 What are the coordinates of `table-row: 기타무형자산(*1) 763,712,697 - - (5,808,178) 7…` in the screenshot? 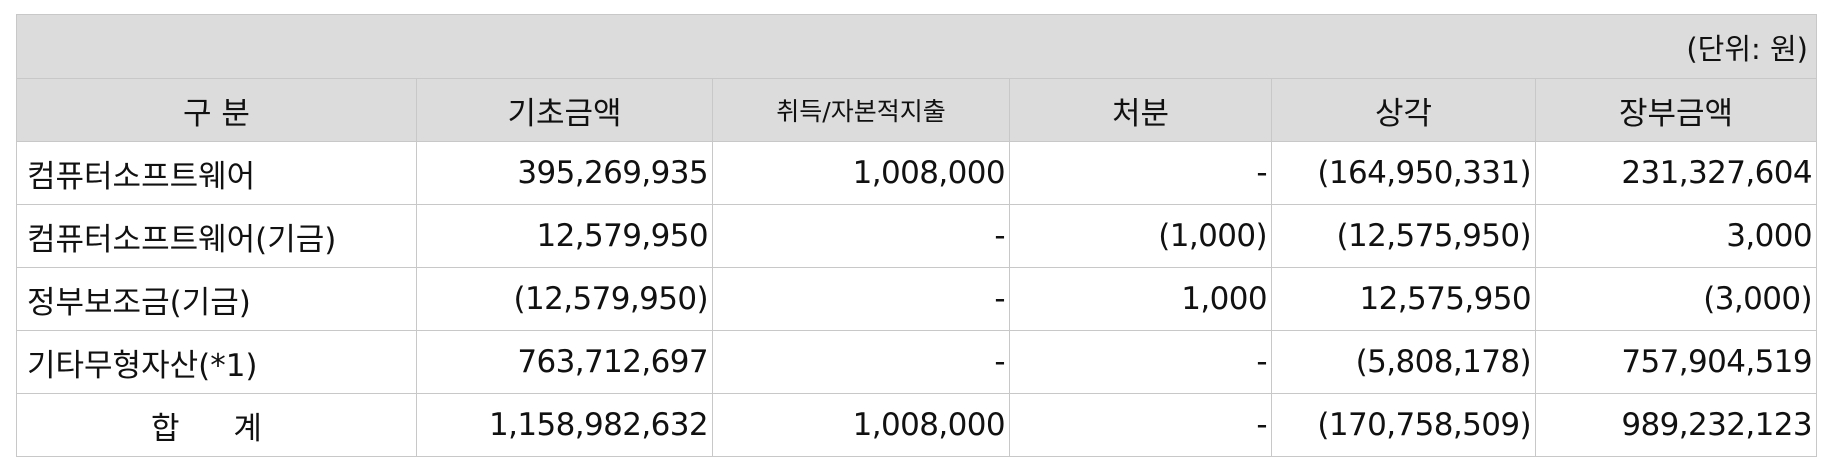 It's located at (917, 362).